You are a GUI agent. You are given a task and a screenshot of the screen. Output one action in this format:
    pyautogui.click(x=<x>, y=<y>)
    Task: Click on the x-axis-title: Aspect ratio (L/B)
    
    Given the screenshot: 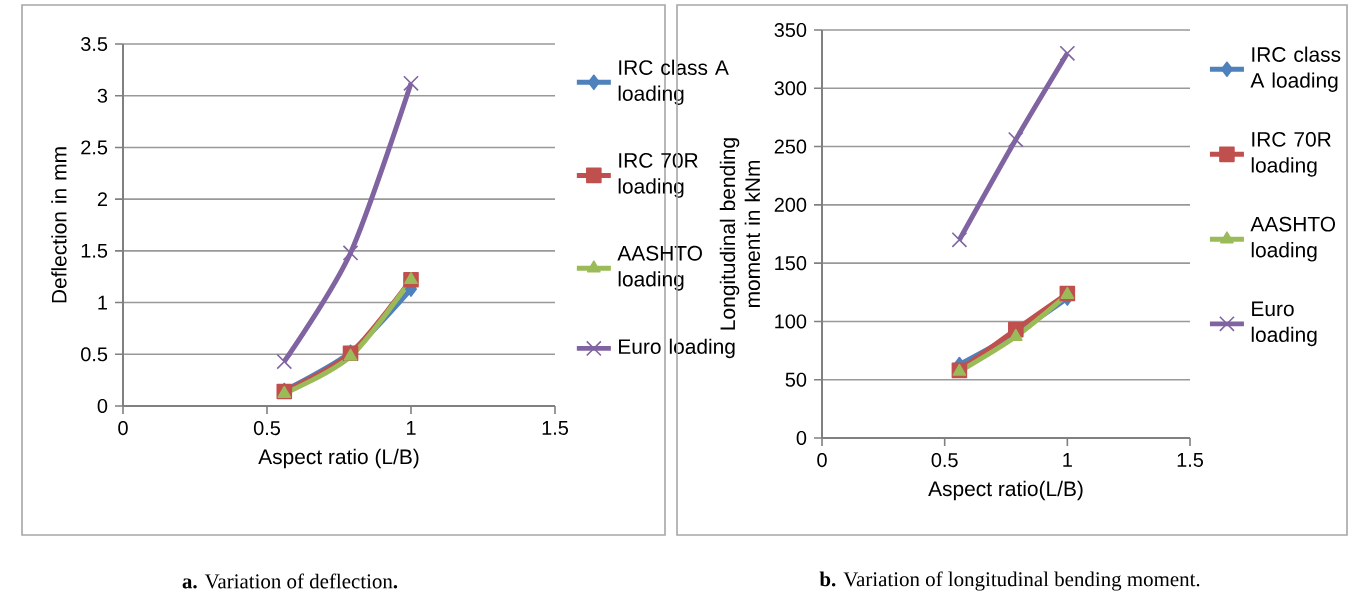 What is the action you would take?
    pyautogui.click(x=338, y=458)
    